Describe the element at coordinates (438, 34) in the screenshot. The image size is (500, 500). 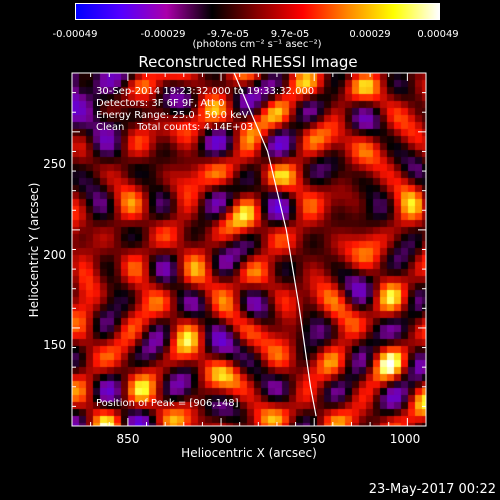
I see `colorbar-tick-label: 0.00049` at that location.